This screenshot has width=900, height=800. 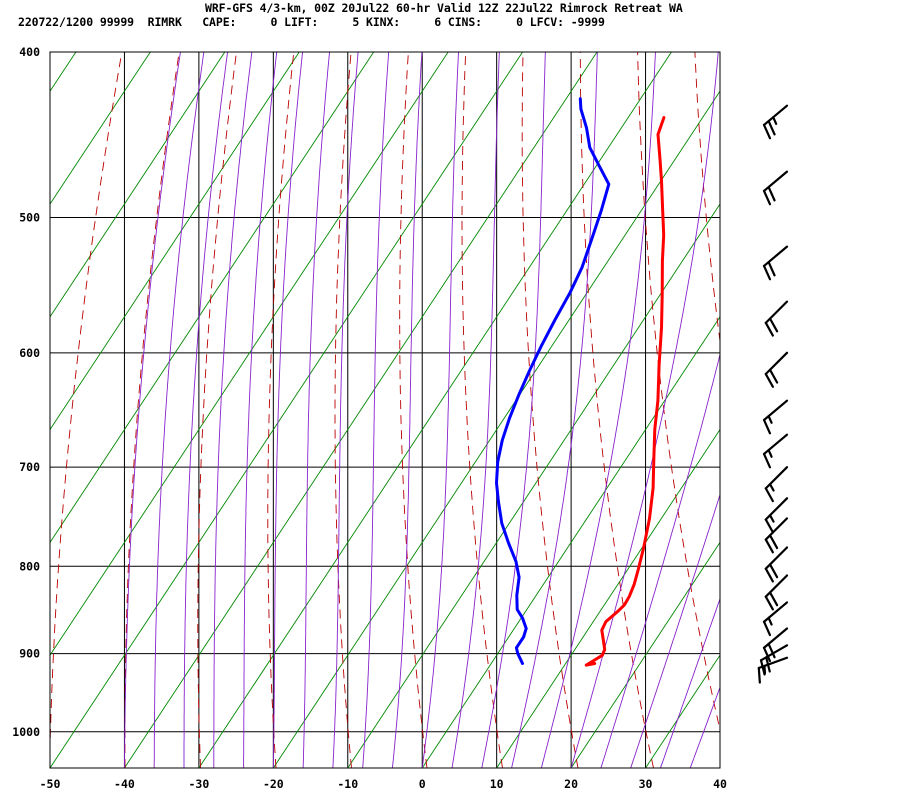 I want to click on temperature-tick--20: -20, so click(x=273, y=784).